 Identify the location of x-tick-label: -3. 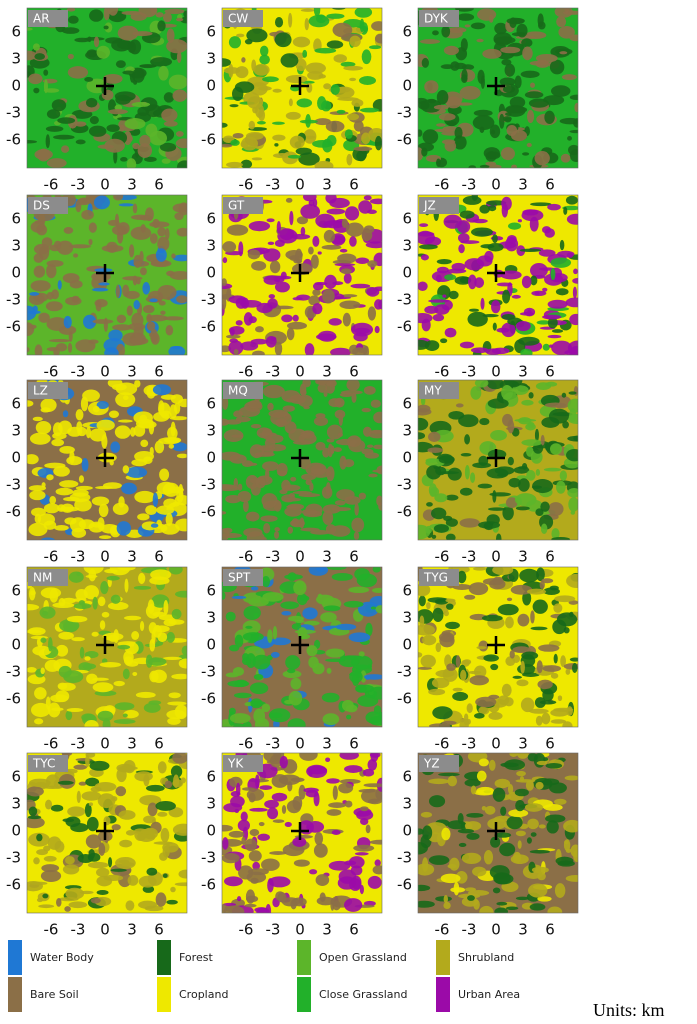
(469, 557).